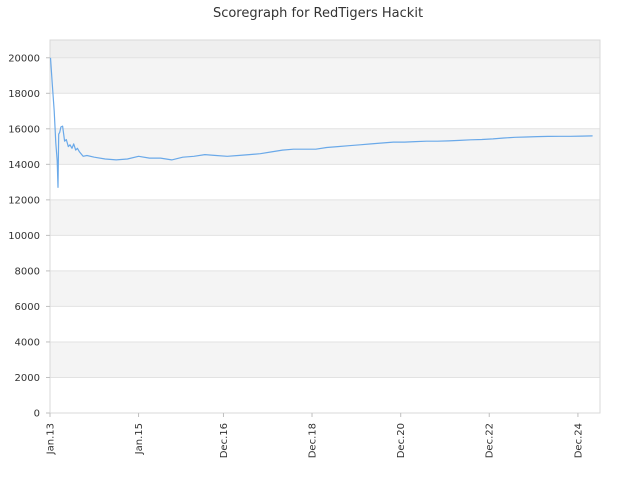 The height and width of the screenshot is (480, 640). Describe the element at coordinates (578, 440) in the screenshot. I see `x-tick-label: Dec.24` at that location.